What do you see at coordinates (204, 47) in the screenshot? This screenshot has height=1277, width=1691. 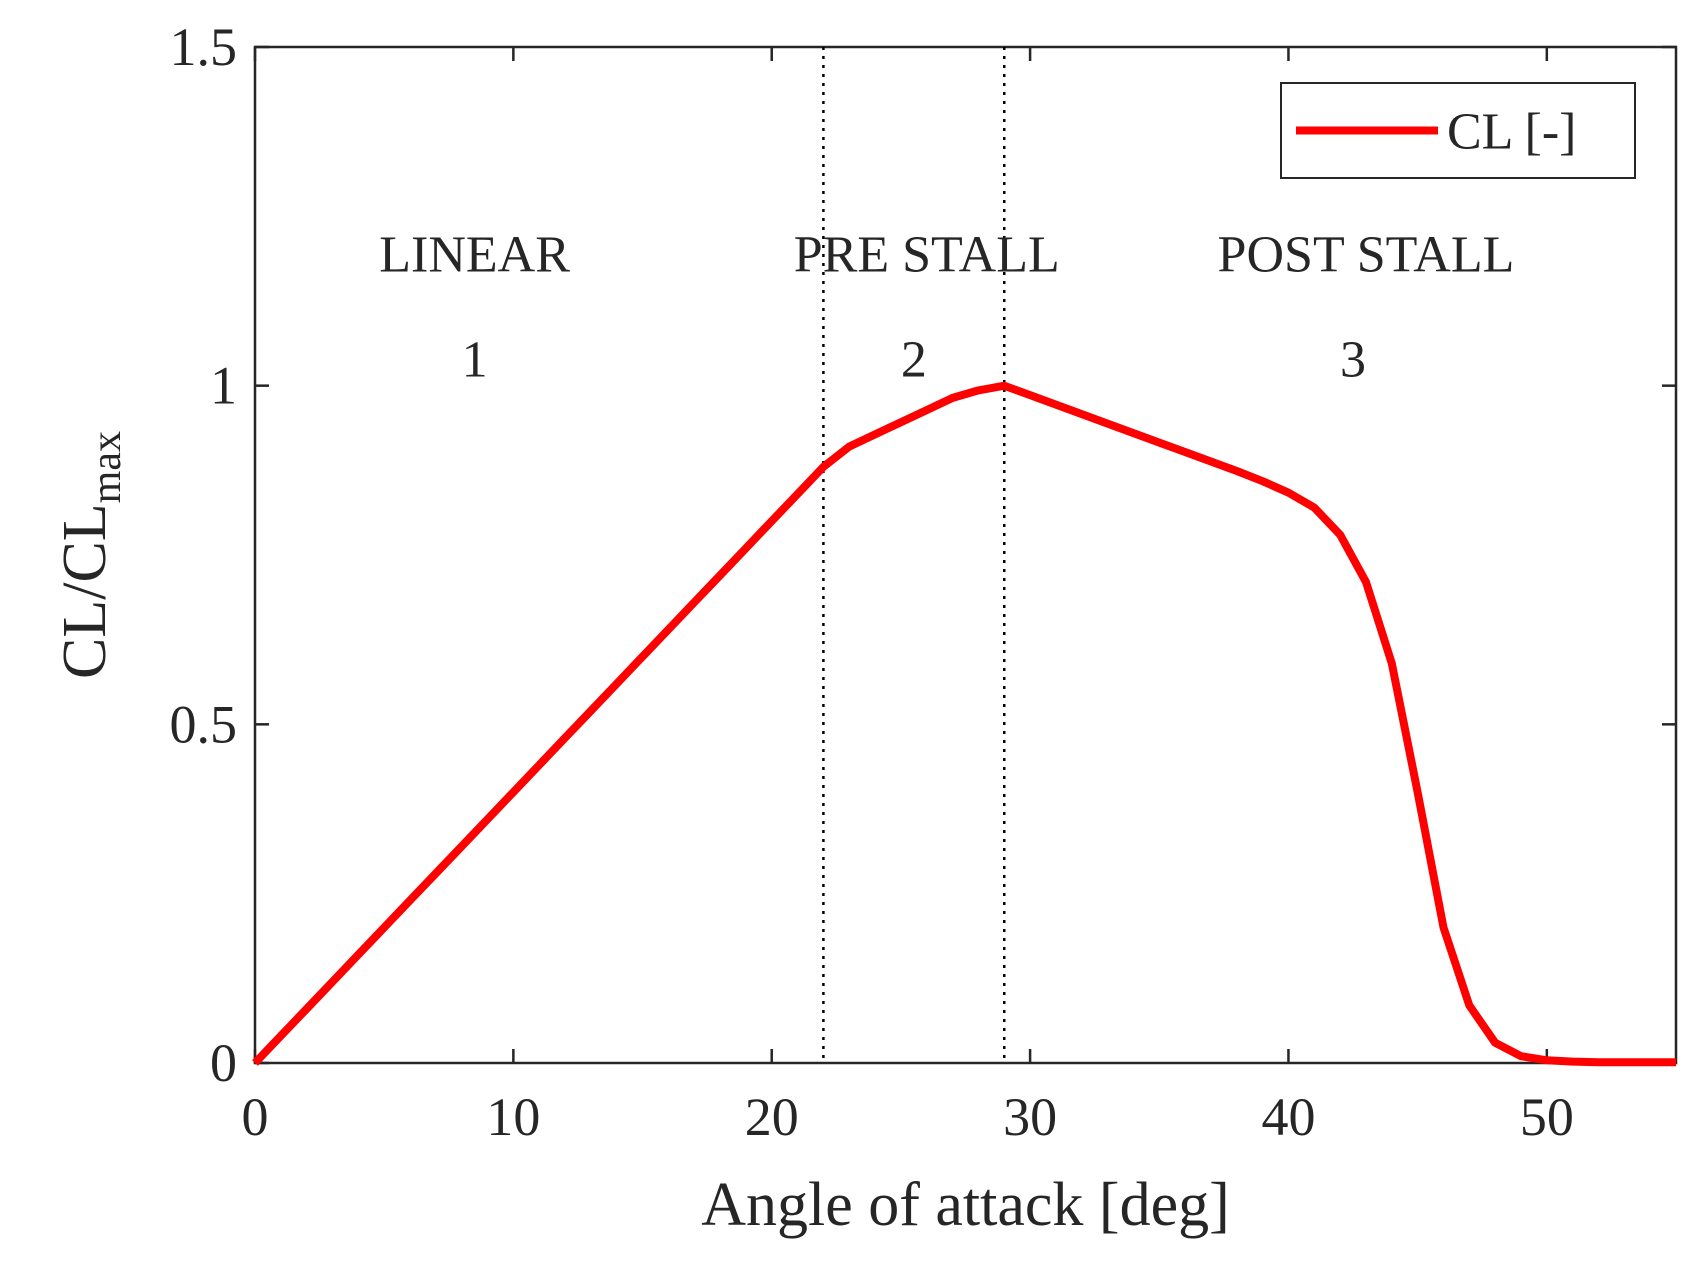 I see `y-tick-label: 1.5` at bounding box center [204, 47].